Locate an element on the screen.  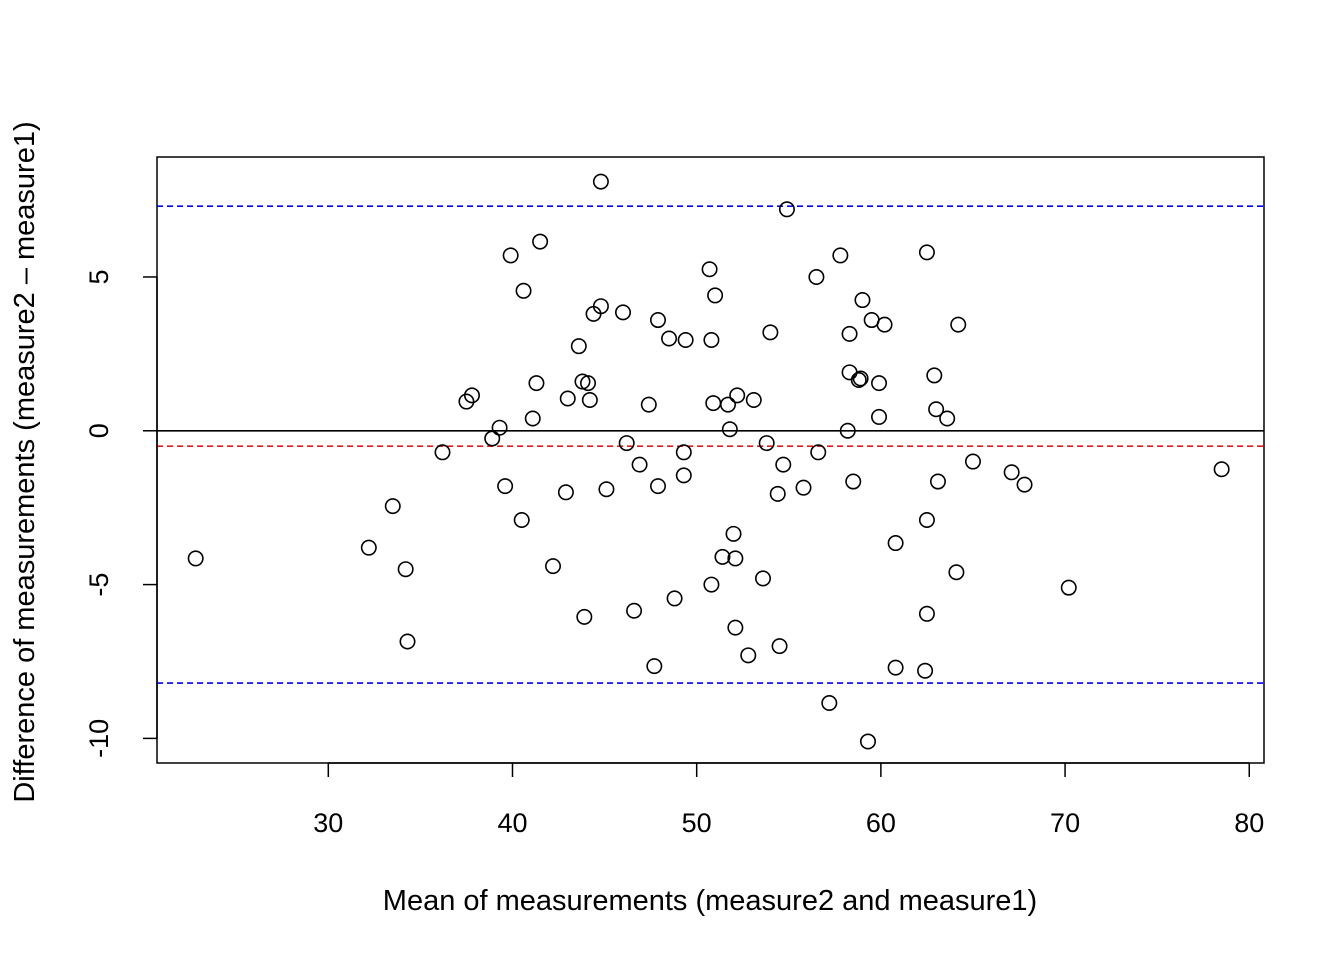
x-tick-label: 80 is located at coordinates (1249, 823).